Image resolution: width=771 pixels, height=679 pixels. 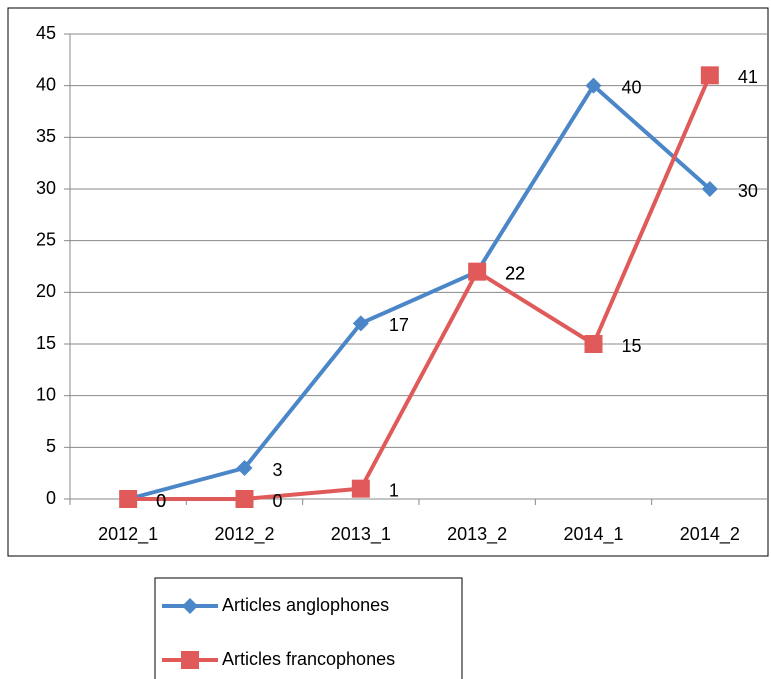 What do you see at coordinates (46, 343) in the screenshot?
I see `y-tick-label: 15` at bounding box center [46, 343].